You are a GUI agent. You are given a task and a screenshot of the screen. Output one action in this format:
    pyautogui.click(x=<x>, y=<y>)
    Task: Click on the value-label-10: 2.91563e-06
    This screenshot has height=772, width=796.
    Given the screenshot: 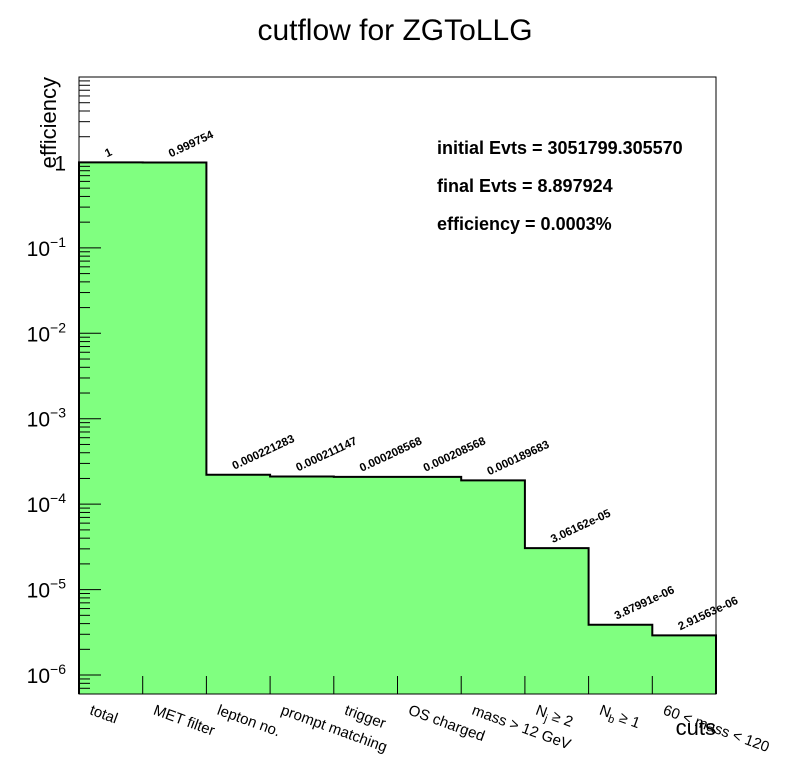 What is the action you would take?
    pyautogui.click(x=708, y=614)
    